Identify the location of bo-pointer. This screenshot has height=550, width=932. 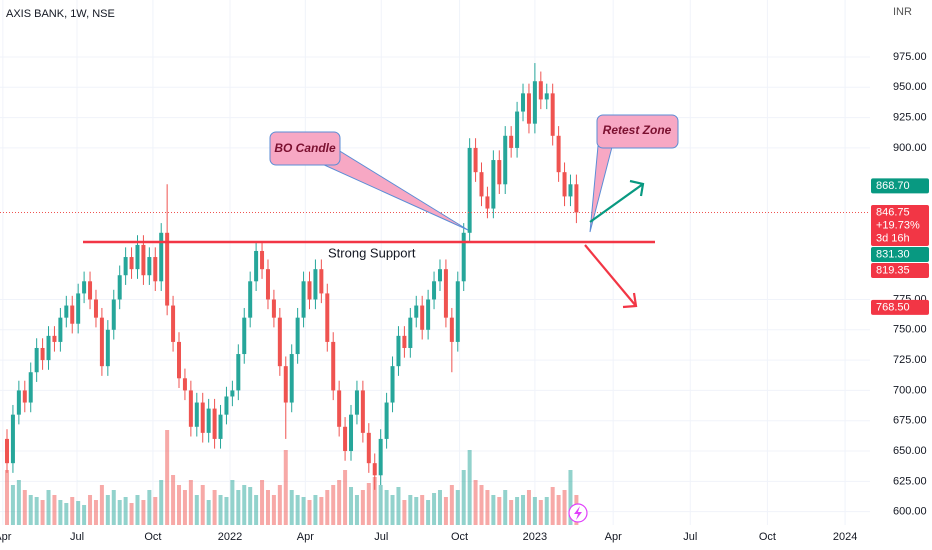
(395, 190).